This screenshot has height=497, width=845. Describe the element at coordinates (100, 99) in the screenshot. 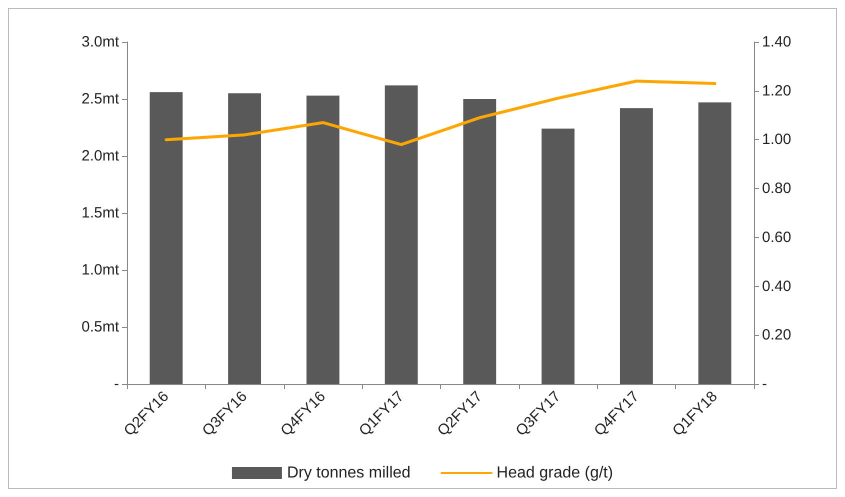

I see `y-tick-label: 2.5mt` at that location.